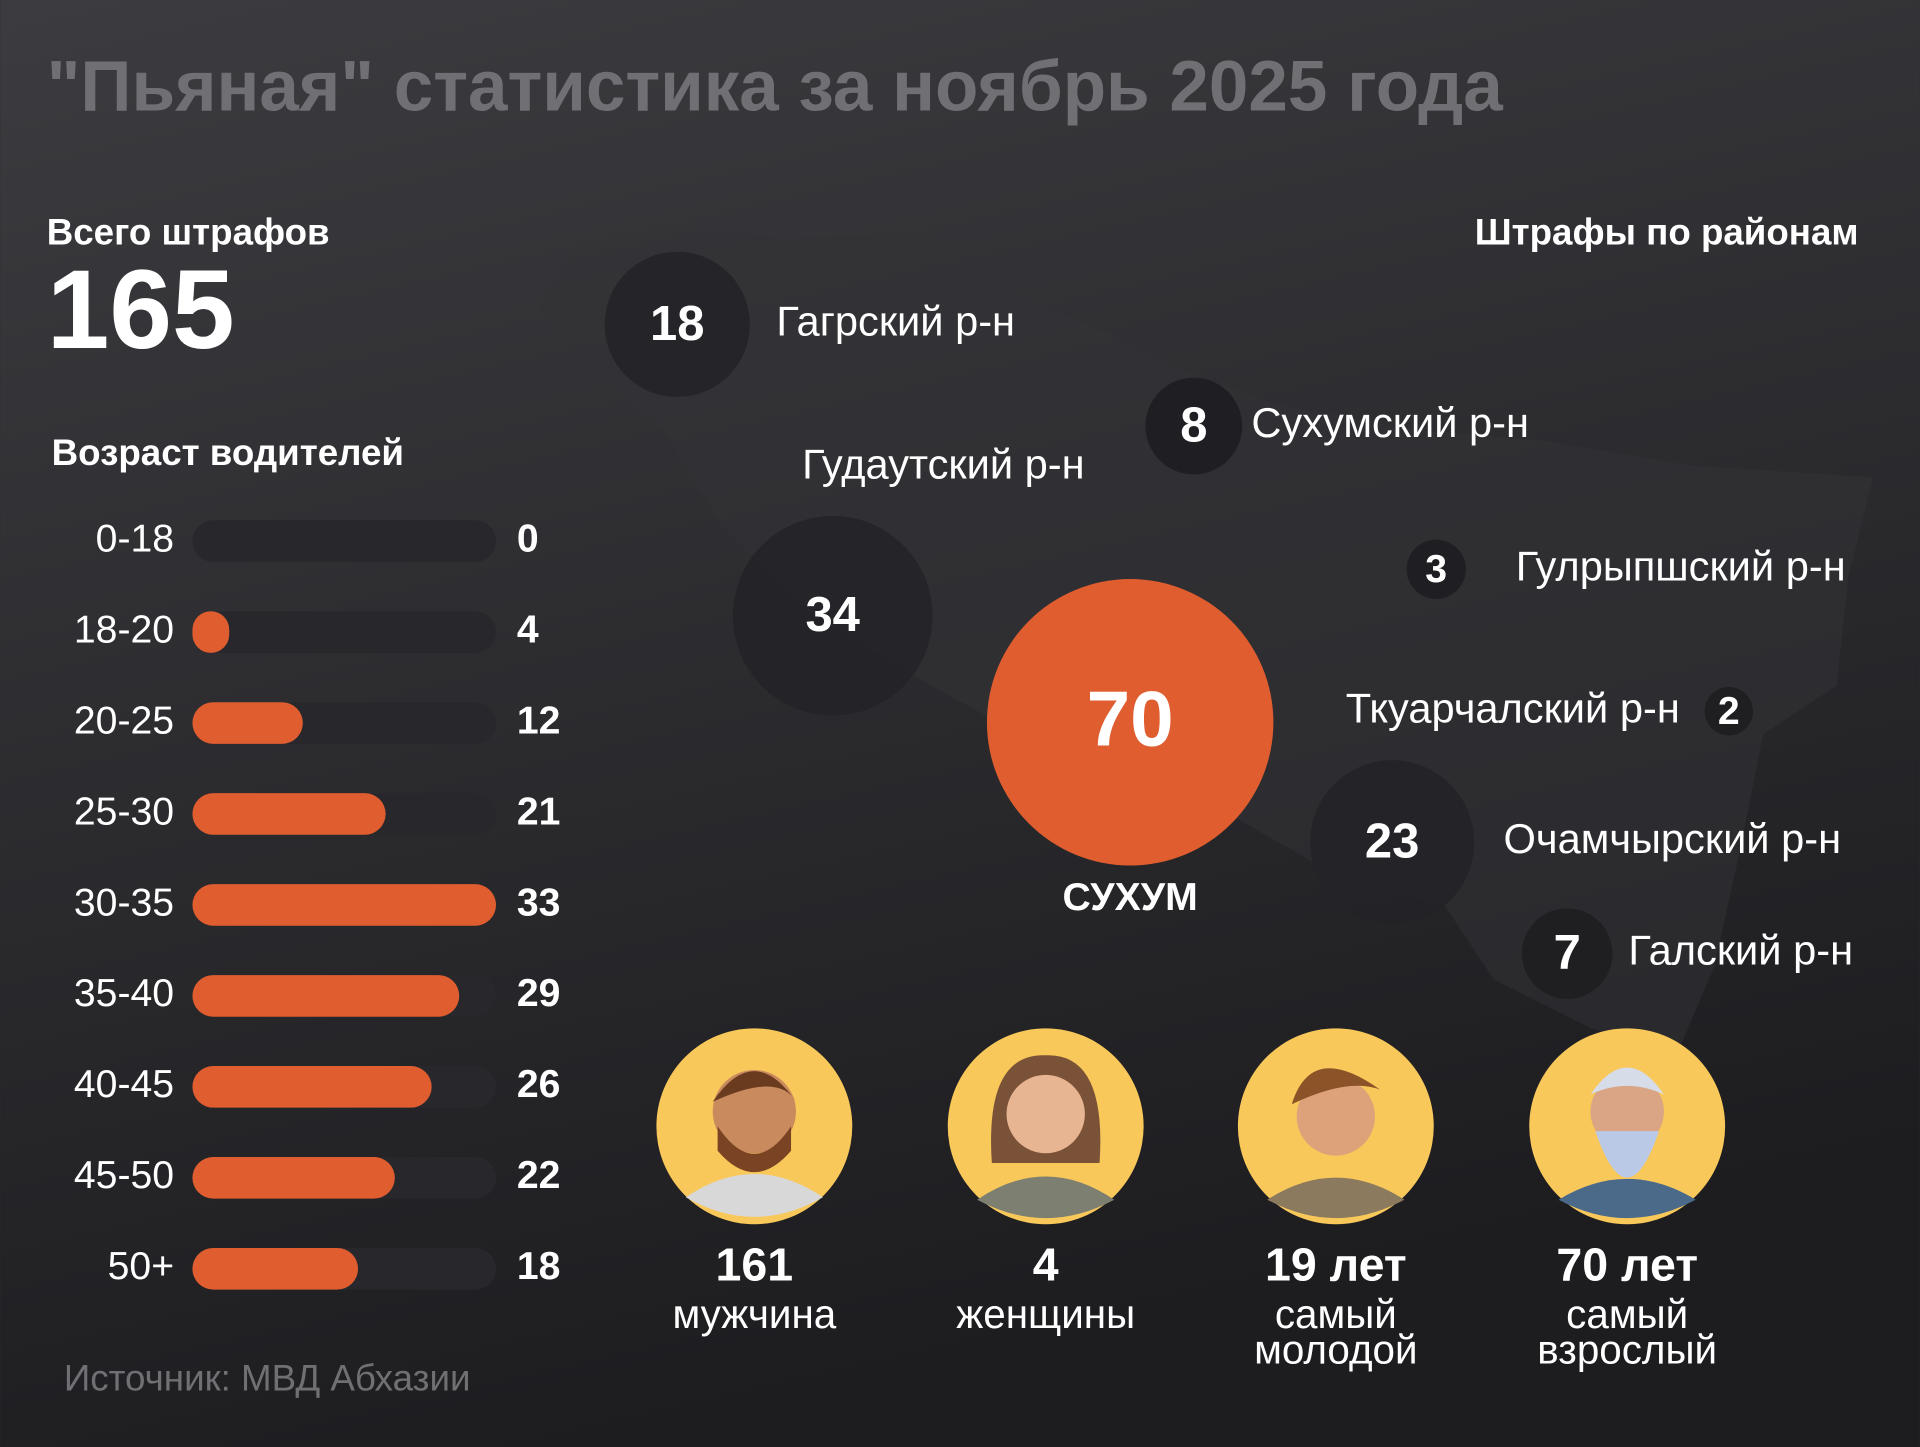 Image resolution: width=1920 pixels, height=1447 pixels. What do you see at coordinates (124, 993) in the screenshot?
I see `age-label: 35-40` at bounding box center [124, 993].